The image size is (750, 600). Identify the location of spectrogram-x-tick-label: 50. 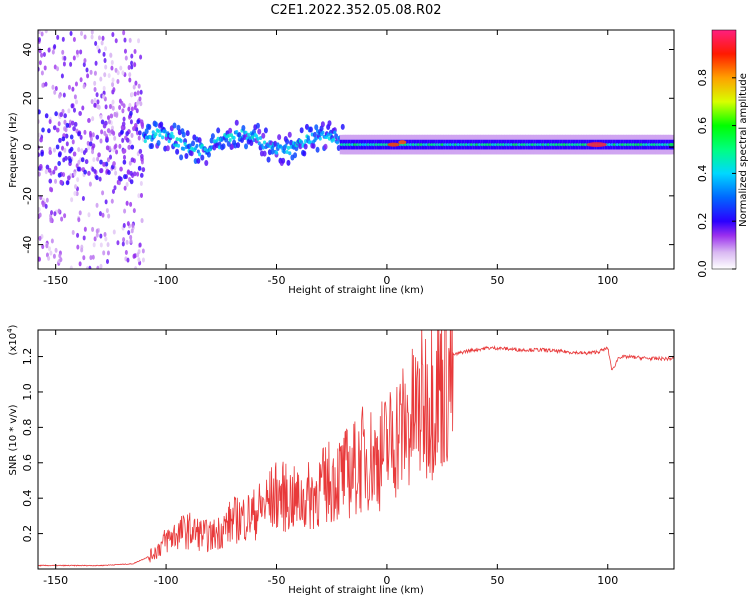
(497, 280).